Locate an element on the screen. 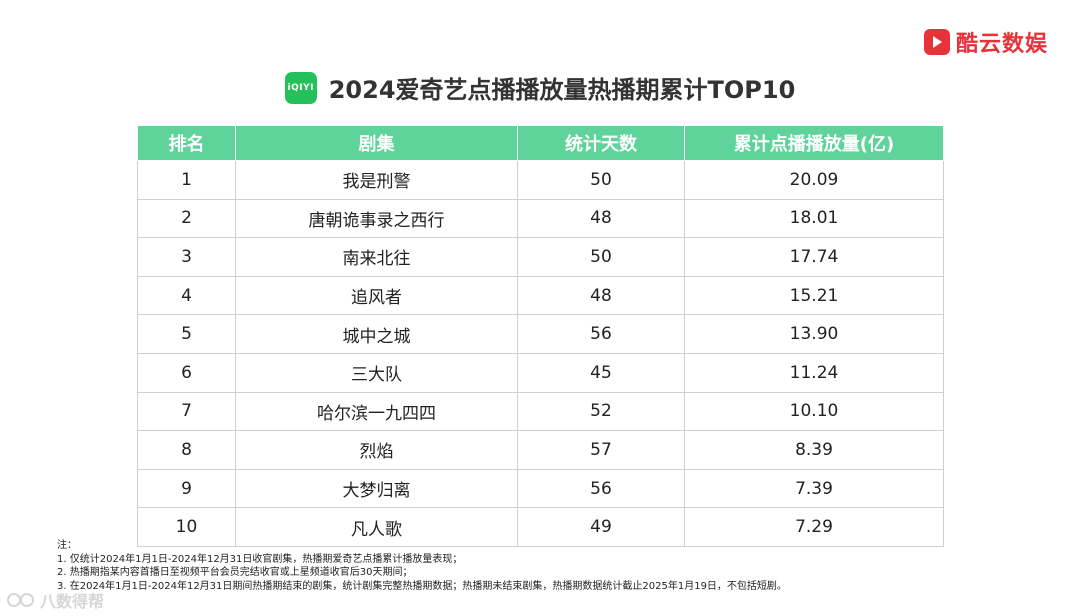  plays-cell: 17.74 is located at coordinates (814, 257).